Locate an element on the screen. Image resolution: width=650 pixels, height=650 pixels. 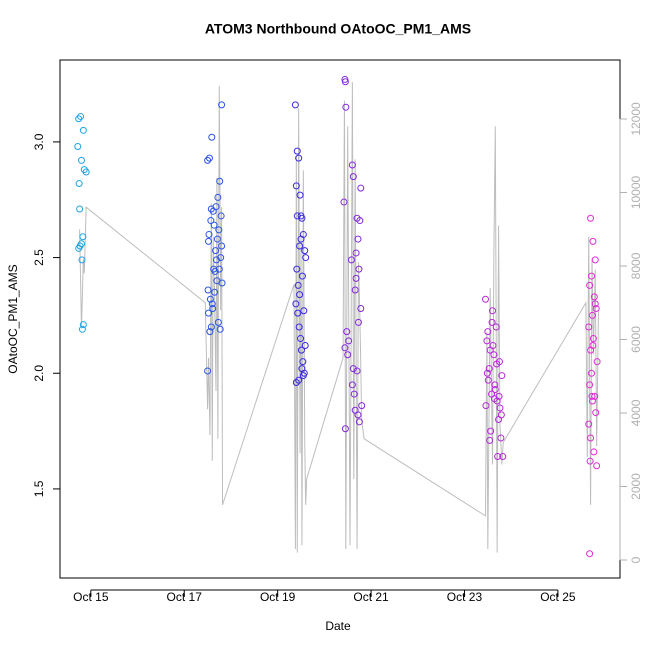
x-tick-label: Oct 19 is located at coordinates (278, 597).